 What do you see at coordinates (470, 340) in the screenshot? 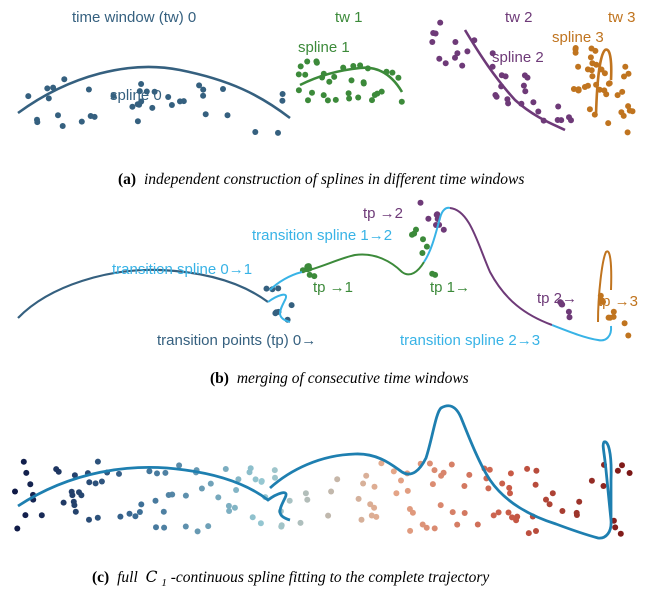
I see `label-transition-2-3: transition spline 2→3` at bounding box center [470, 340].